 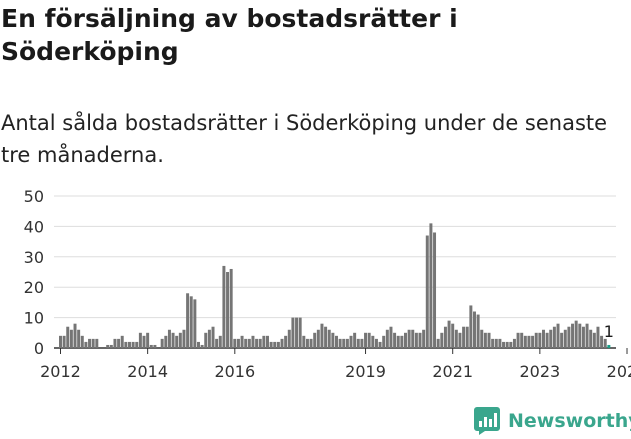 What do you see at coordinates (234, 371) in the screenshot?
I see `x-tick-label: 2016` at bounding box center [234, 371].